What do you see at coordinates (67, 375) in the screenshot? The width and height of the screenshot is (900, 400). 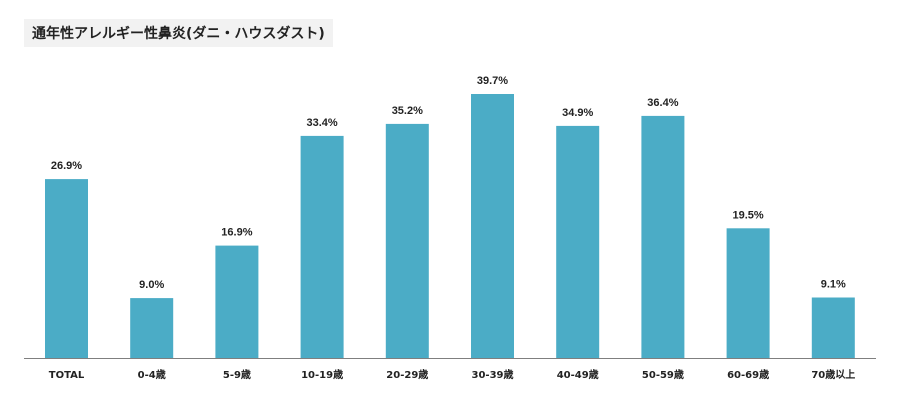 I see `category-label-0: TOTAL` at bounding box center [67, 375].